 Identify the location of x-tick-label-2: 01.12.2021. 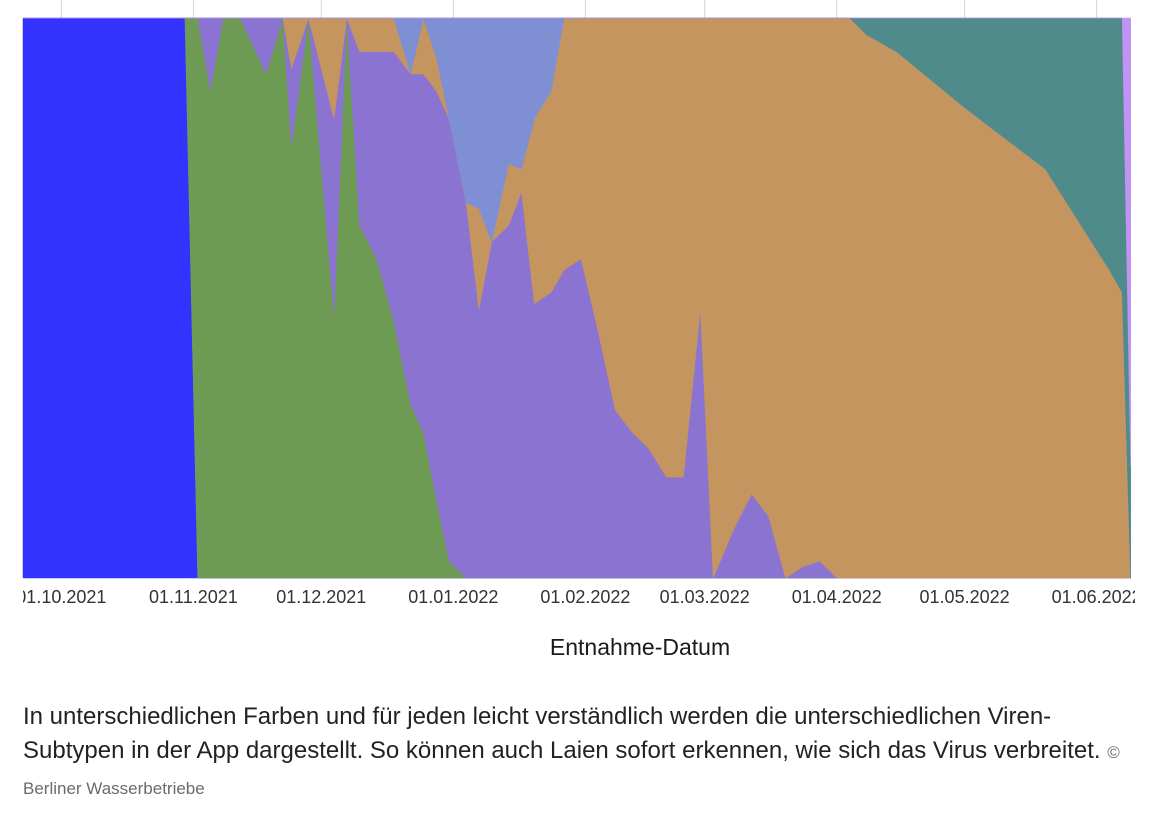
(321, 597).